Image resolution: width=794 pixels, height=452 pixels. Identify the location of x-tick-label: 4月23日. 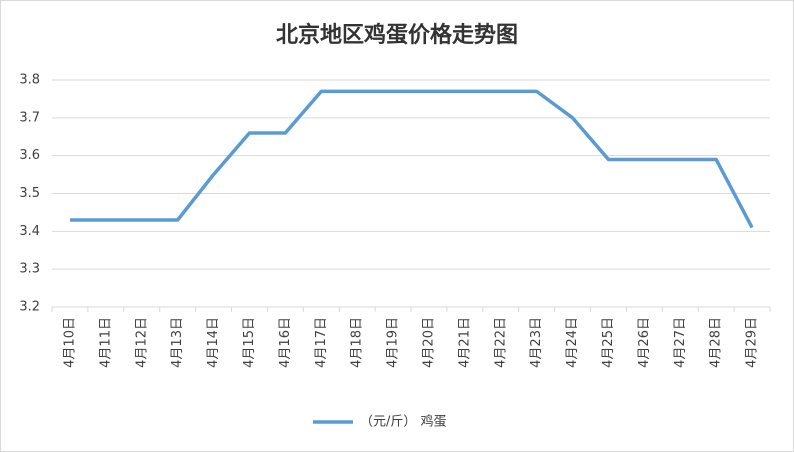
(536, 342).